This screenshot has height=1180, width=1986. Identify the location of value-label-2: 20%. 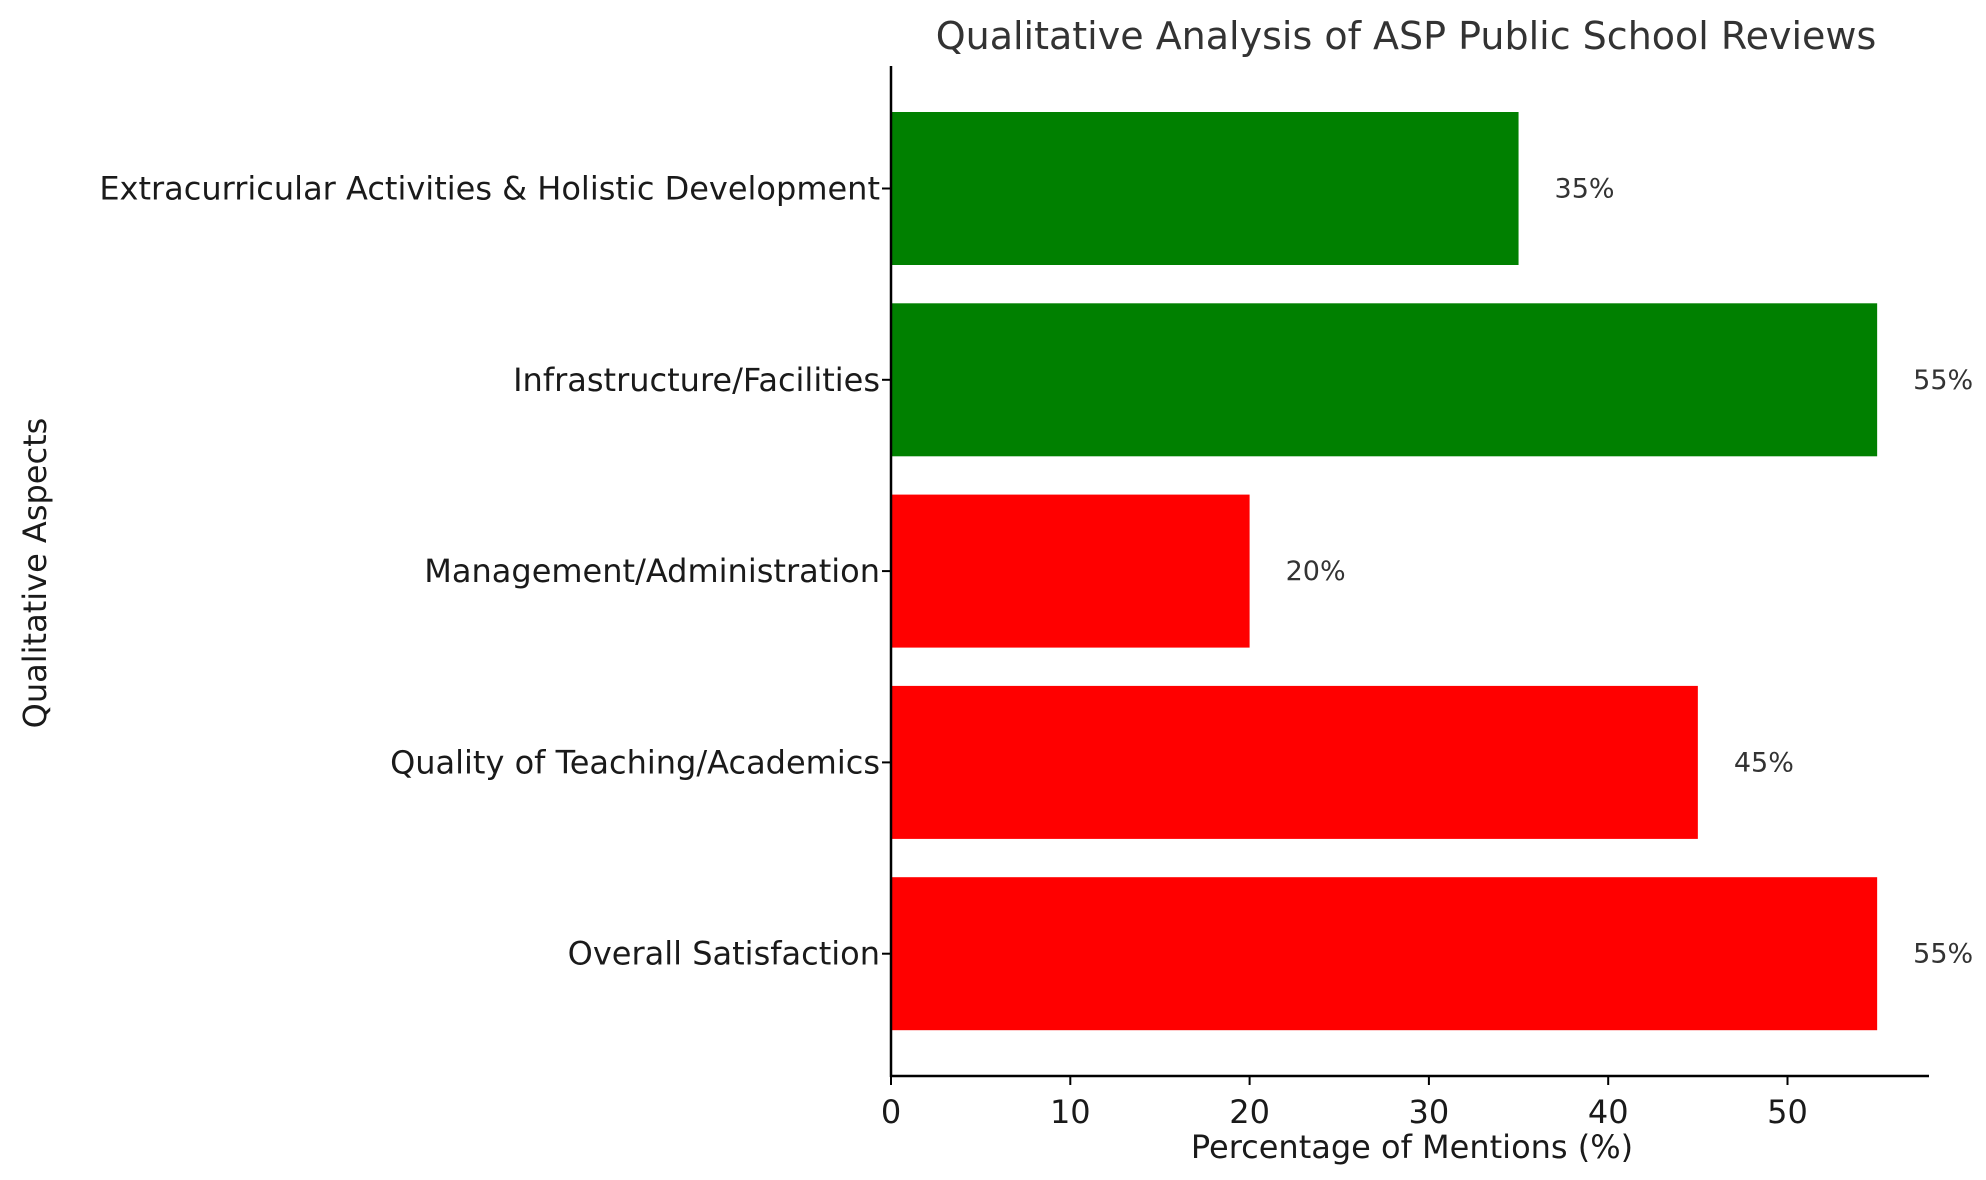
(1316, 571).